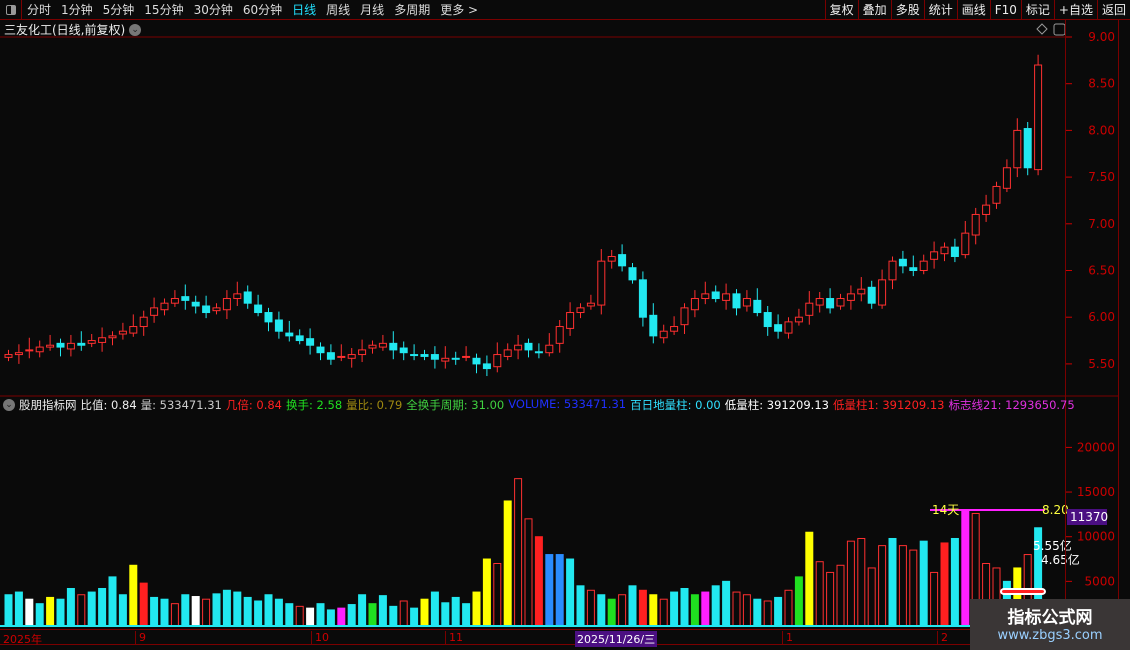 The height and width of the screenshot is (650, 1130). What do you see at coordinates (973, 10) in the screenshot?
I see `draw-line-button: 画线` at bounding box center [973, 10].